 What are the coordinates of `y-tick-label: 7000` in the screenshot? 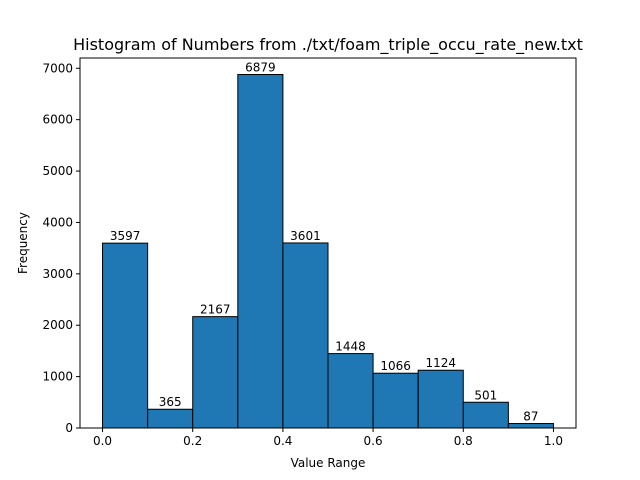 It's located at (57, 68).